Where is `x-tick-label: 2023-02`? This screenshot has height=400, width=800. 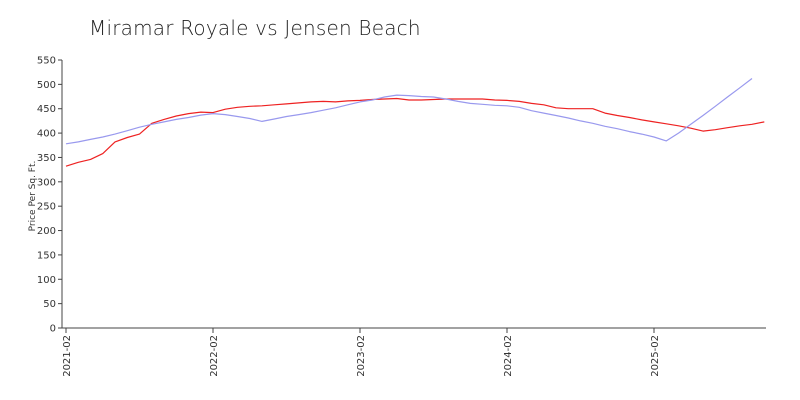
x-tick-label: 2023-02 is located at coordinates (361, 356).